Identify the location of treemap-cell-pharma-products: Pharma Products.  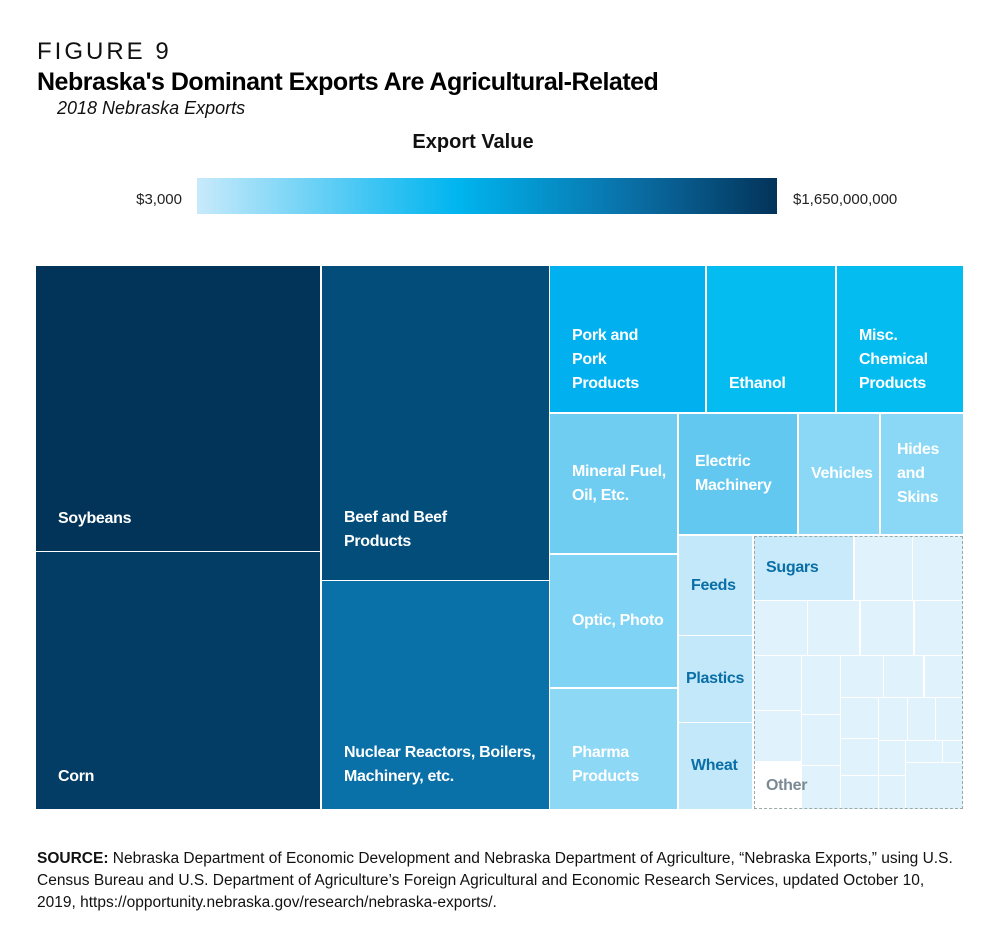
(613, 749).